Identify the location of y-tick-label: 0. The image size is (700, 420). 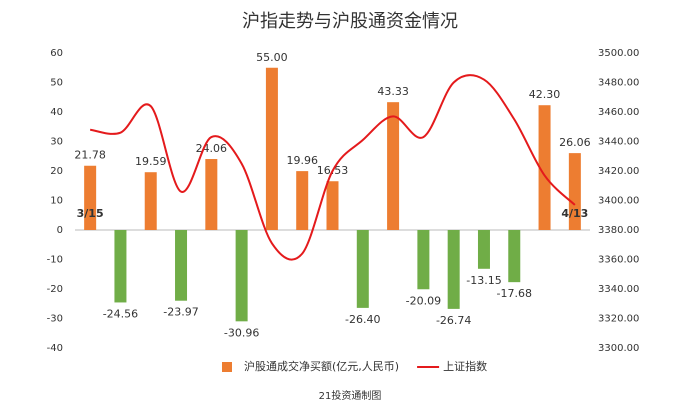
(60, 230).